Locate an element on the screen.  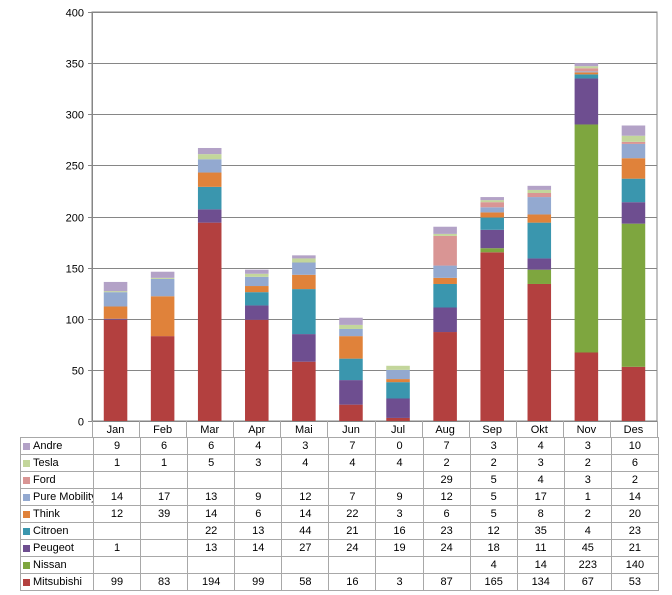
series-name: Nissan is located at coordinates (50, 565).